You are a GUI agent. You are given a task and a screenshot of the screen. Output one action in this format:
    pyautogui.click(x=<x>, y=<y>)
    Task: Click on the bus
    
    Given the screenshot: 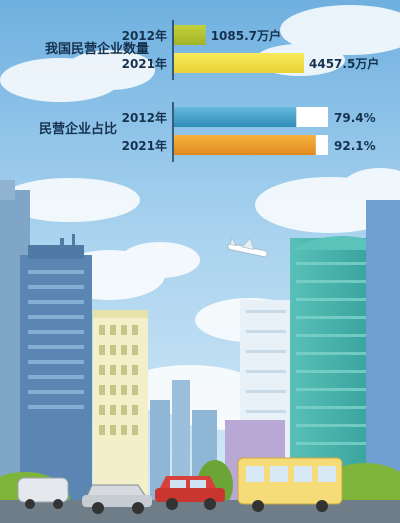 What is the action you would take?
    pyautogui.click(x=290, y=484)
    